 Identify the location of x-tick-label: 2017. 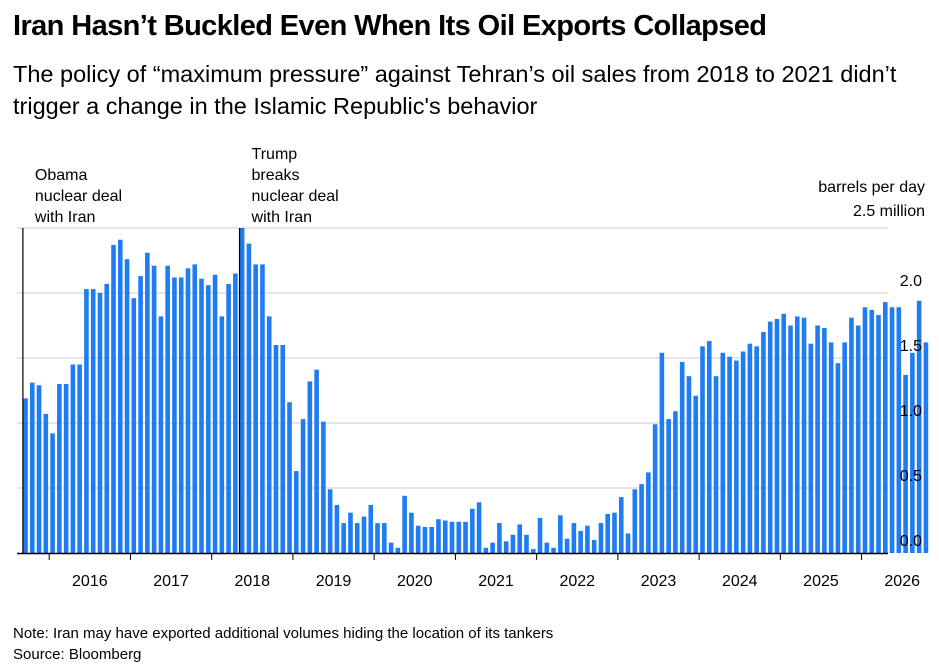
(171, 581).